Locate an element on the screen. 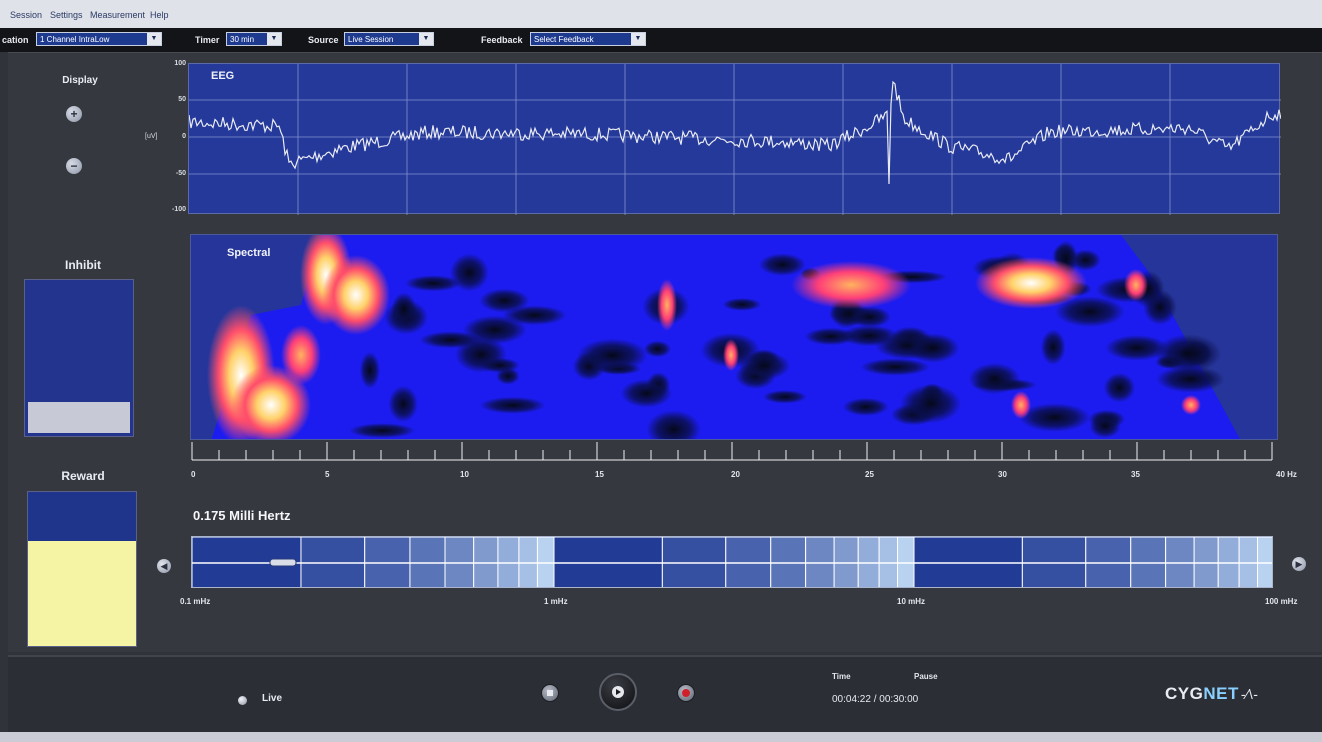 The height and width of the screenshot is (742, 1322). timer-select: 30 min ▼ is located at coordinates (254, 39).